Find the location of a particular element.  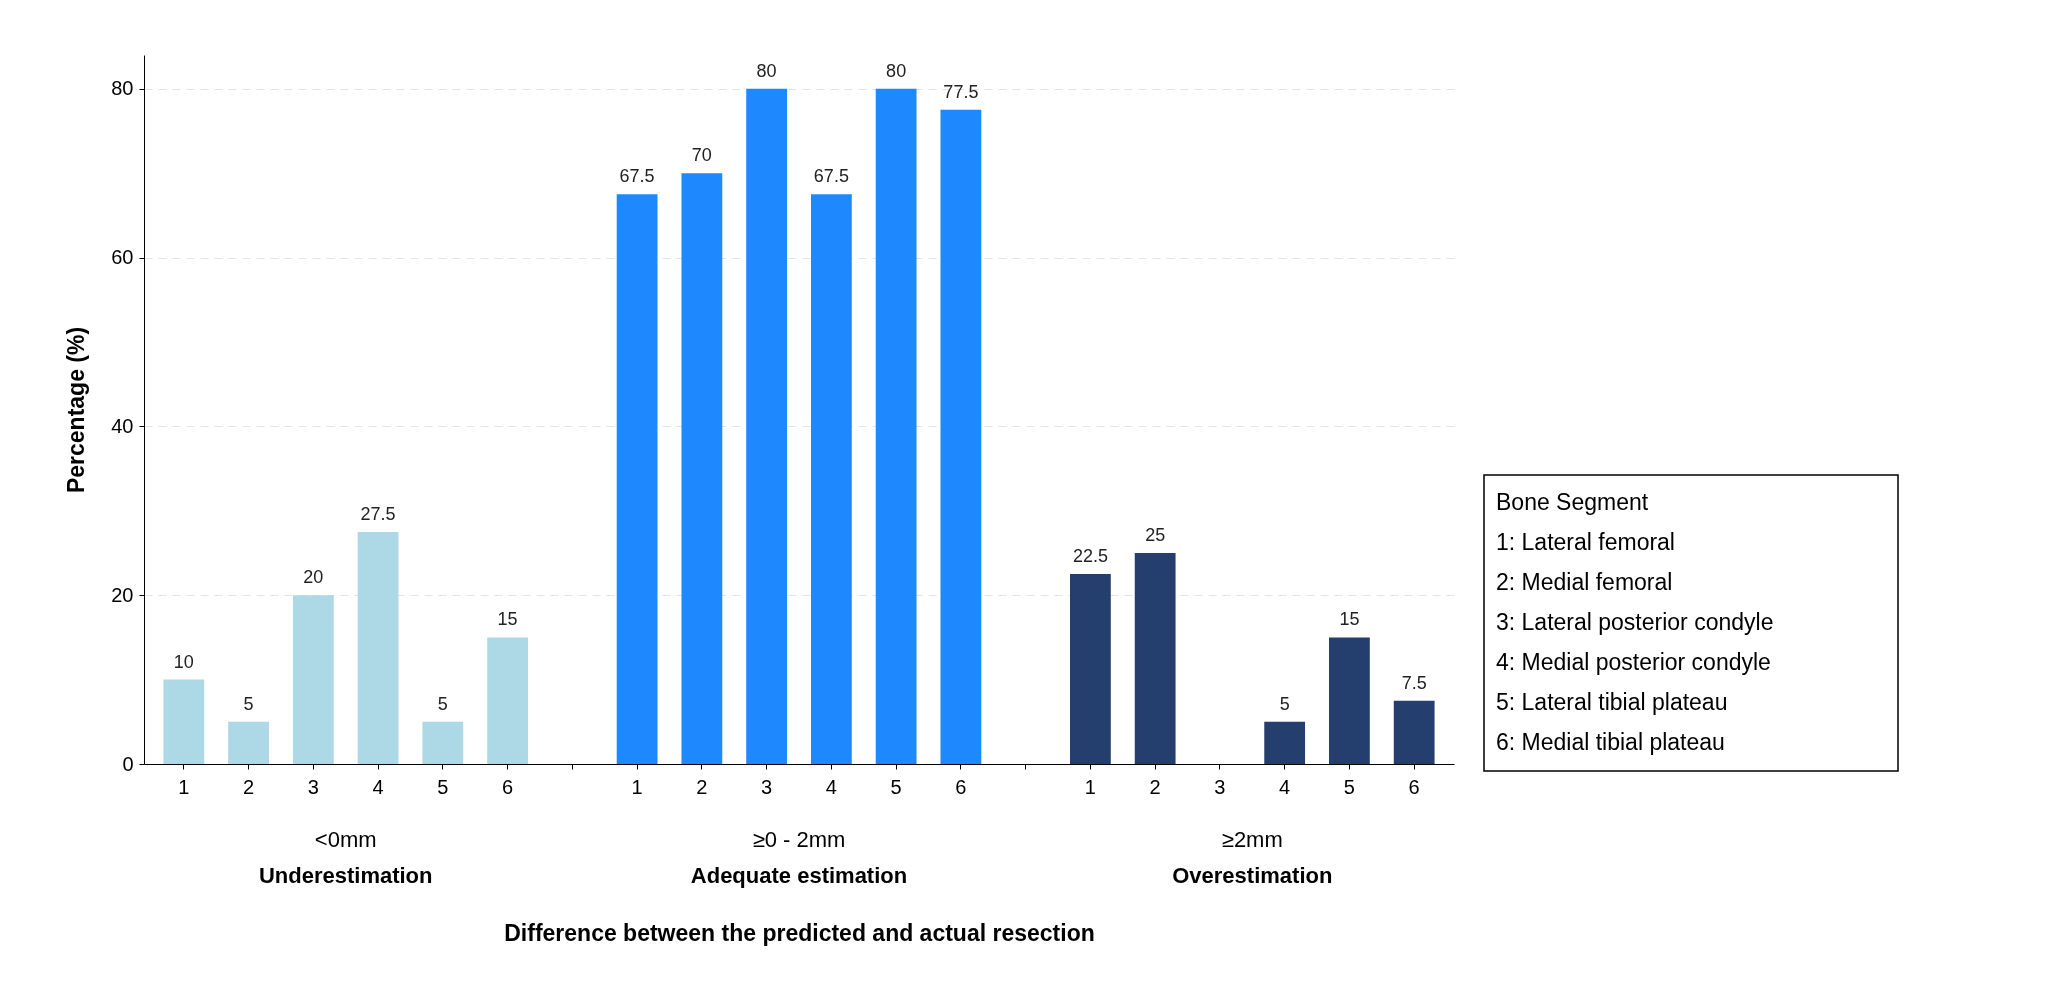

x-axis-title: Difference between the predicted and actual resection is located at coordinates (799, 932).